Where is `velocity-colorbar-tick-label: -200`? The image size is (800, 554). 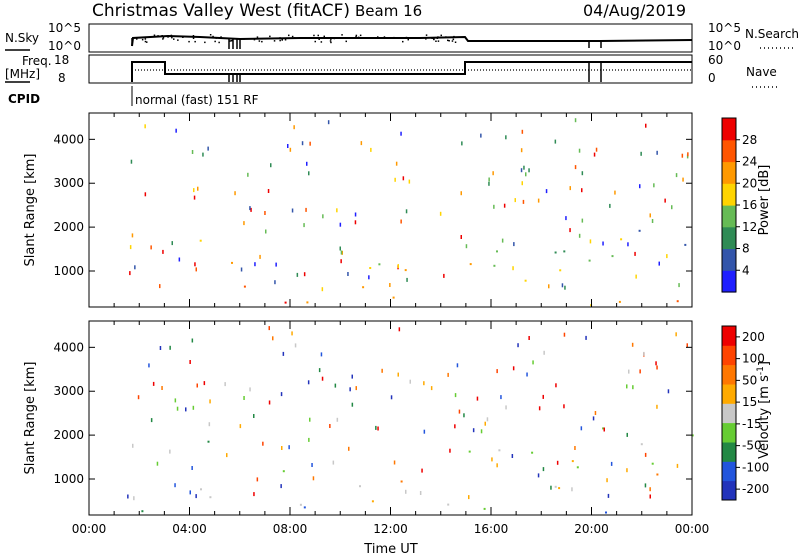
velocity-colorbar-tick-label: -200 is located at coordinates (755, 489).